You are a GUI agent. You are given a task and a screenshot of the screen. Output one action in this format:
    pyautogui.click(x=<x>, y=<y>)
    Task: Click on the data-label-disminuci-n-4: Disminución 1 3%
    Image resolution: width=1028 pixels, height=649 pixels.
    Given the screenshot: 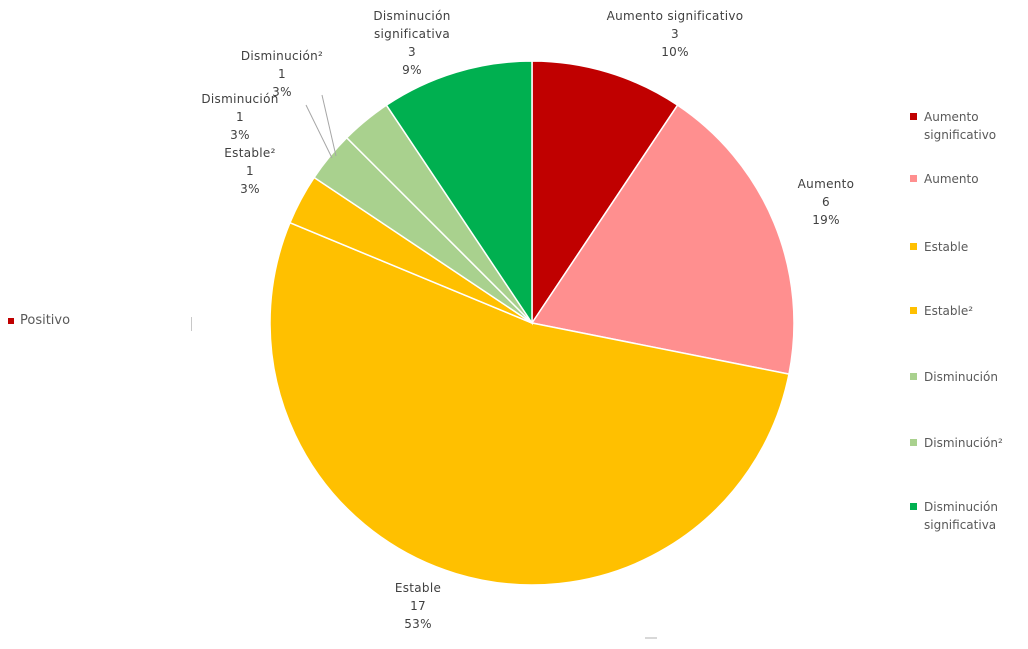 What is the action you would take?
    pyautogui.click(x=239, y=117)
    